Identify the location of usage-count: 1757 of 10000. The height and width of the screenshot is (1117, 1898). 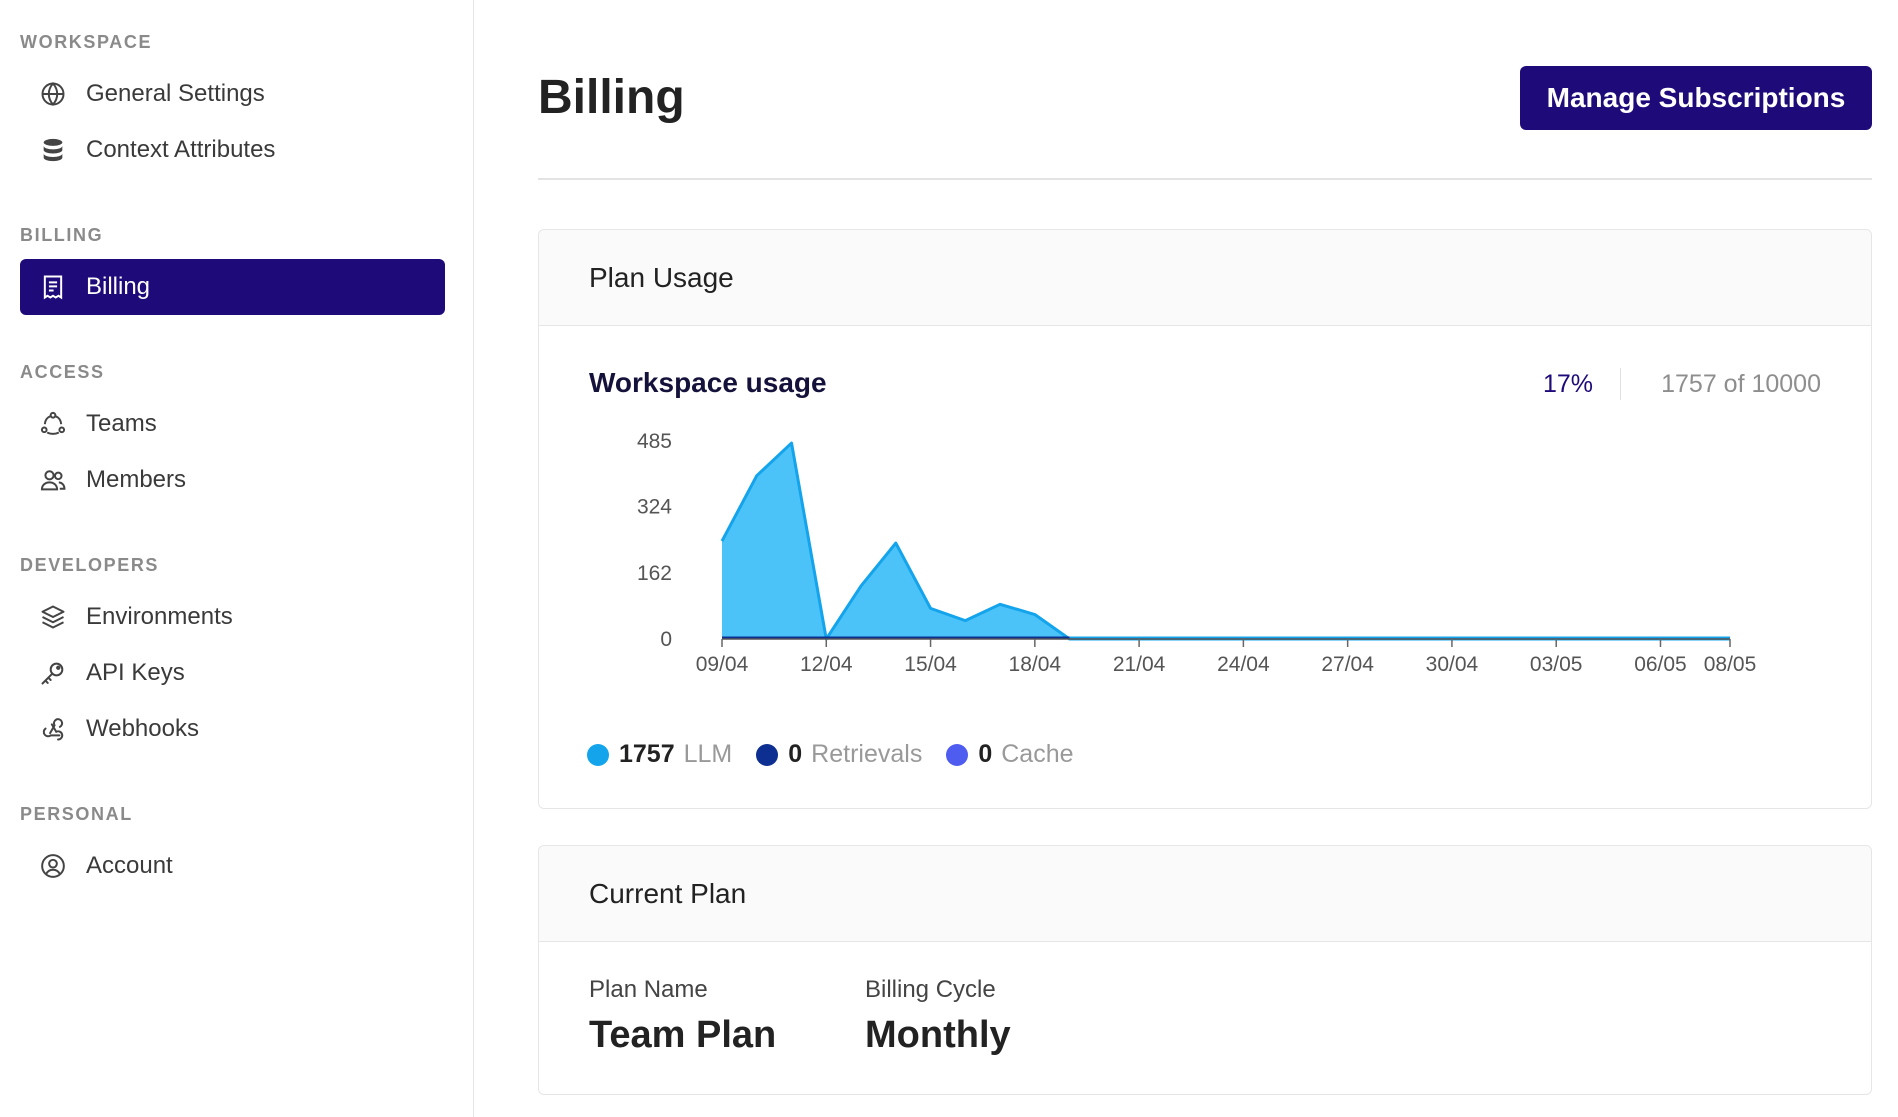
(1741, 384).